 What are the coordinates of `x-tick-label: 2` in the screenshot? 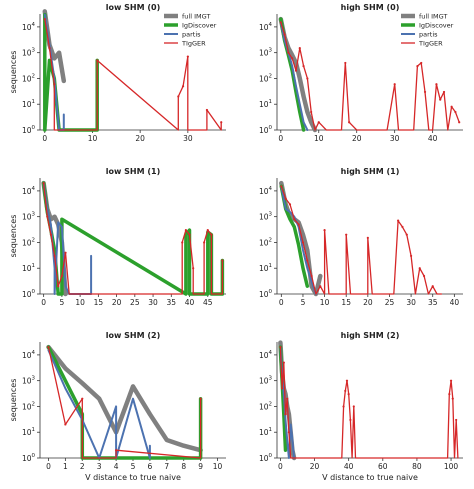 It's located at (82, 466).